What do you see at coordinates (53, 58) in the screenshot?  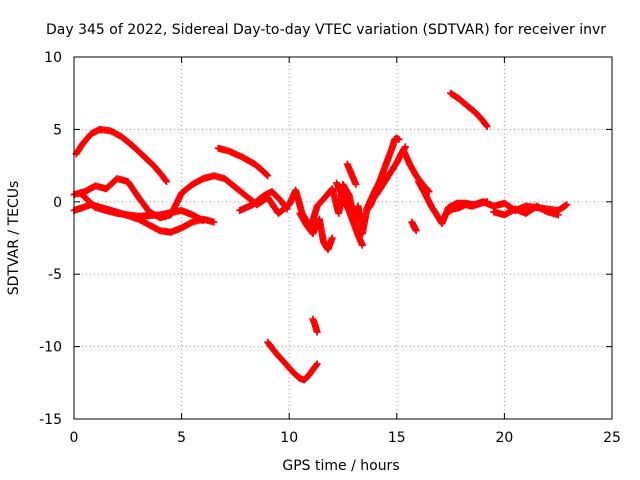 I see `y-tick-label: 10` at bounding box center [53, 58].